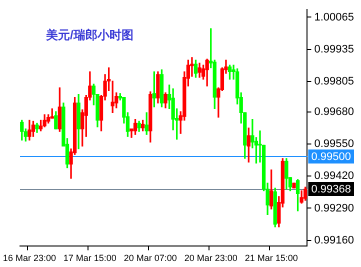 Image resolution: width=361 pixels, height=267 pixels. I want to click on ref-line-label: 0.99500, so click(331, 157).